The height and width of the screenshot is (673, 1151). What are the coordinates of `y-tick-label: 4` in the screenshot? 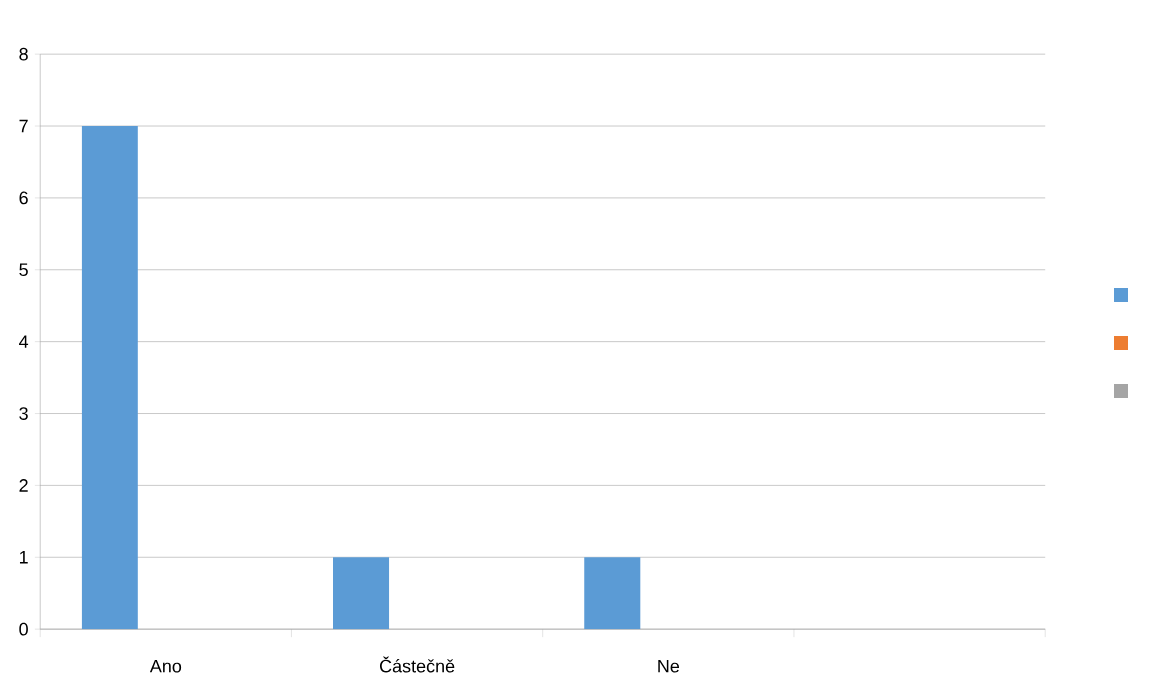 It's located at (24, 341).